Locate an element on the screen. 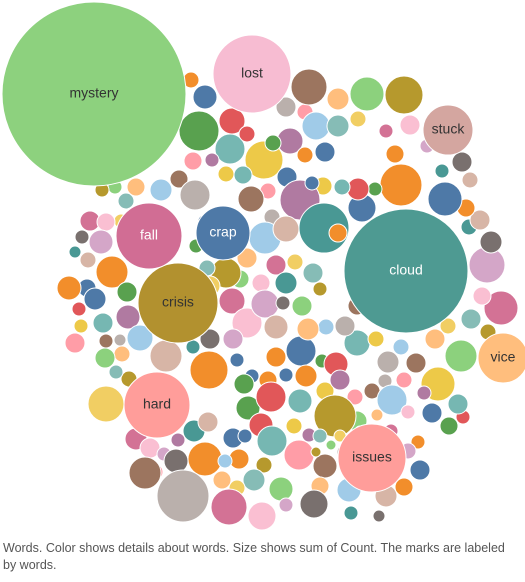 This screenshot has width=525, height=582. bubble-crisis is located at coordinates (178, 303).